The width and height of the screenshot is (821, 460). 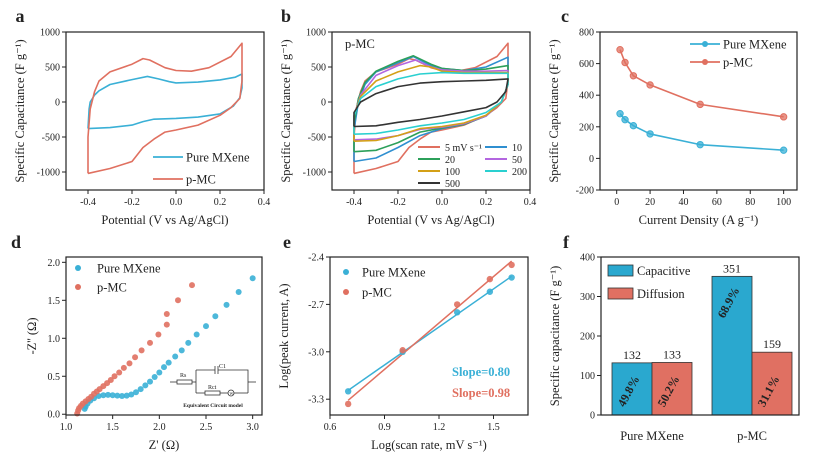 I want to click on x-tick-label: 2.0, so click(x=159, y=427).